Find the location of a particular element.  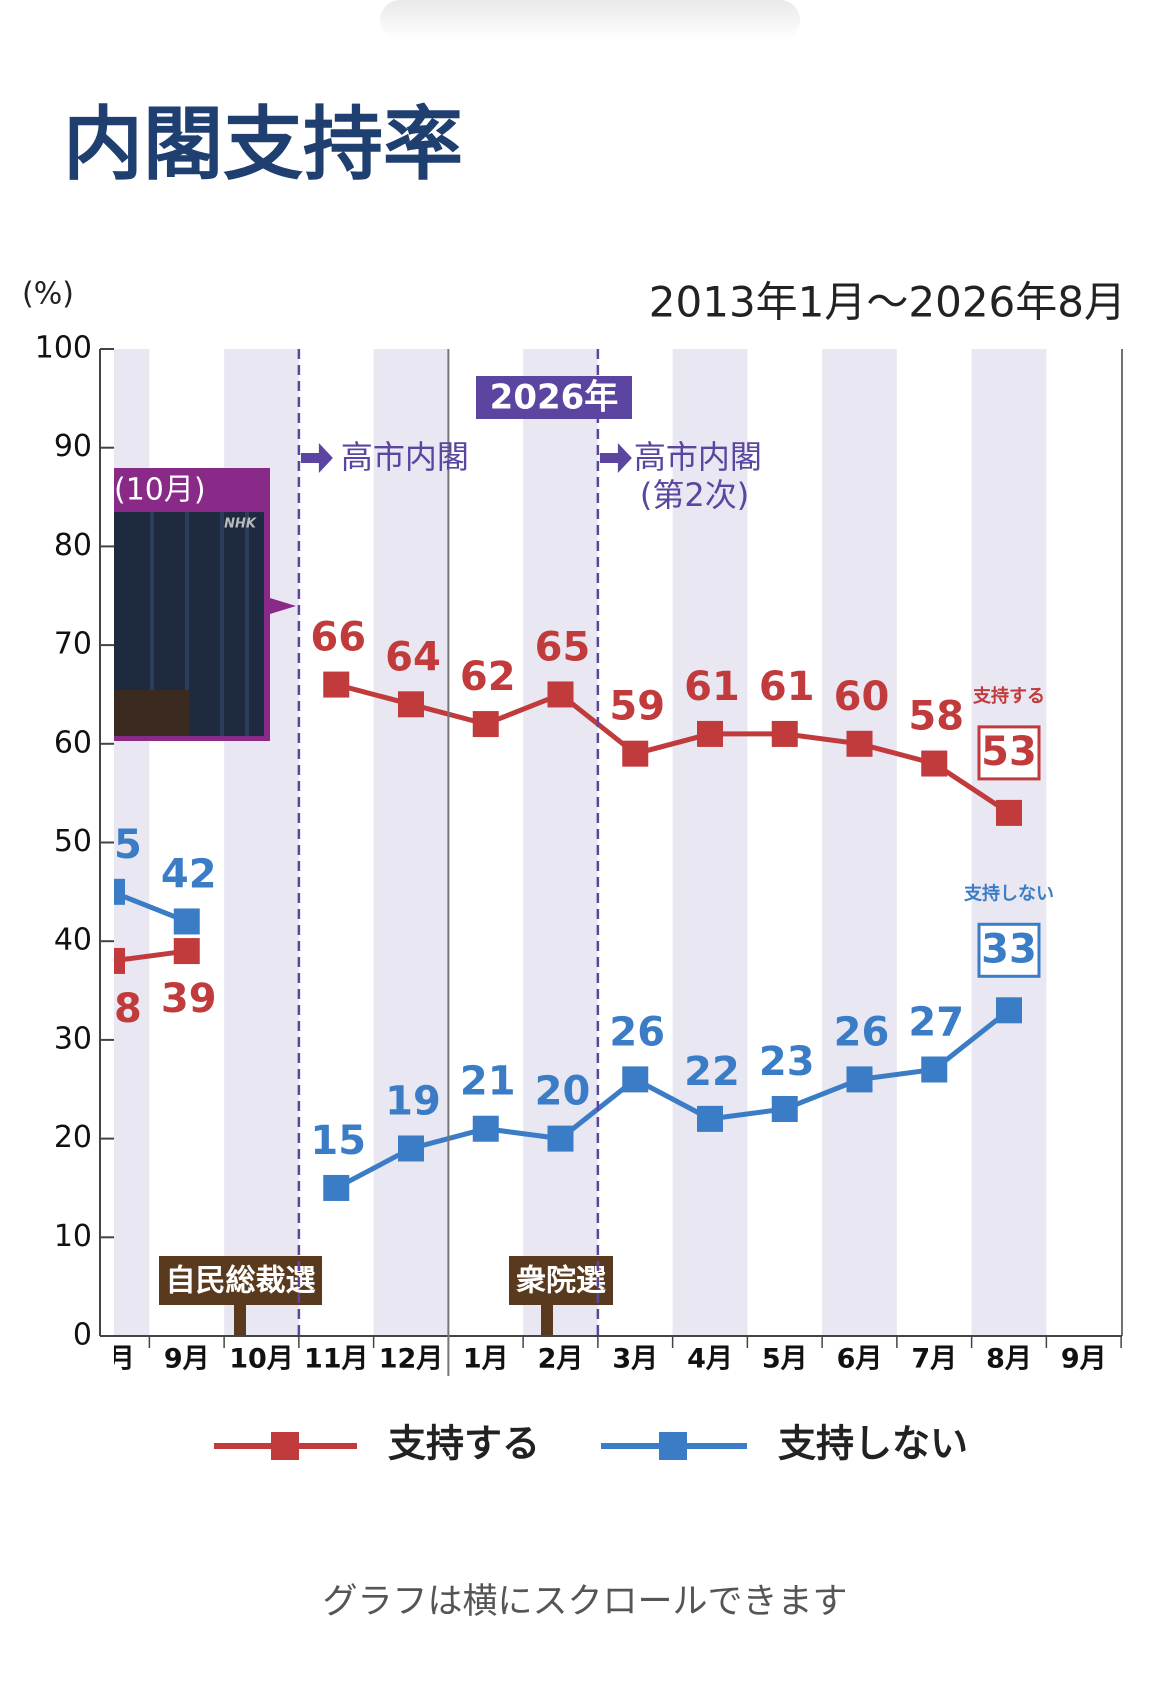

value-label: 27 is located at coordinates (936, 1023).